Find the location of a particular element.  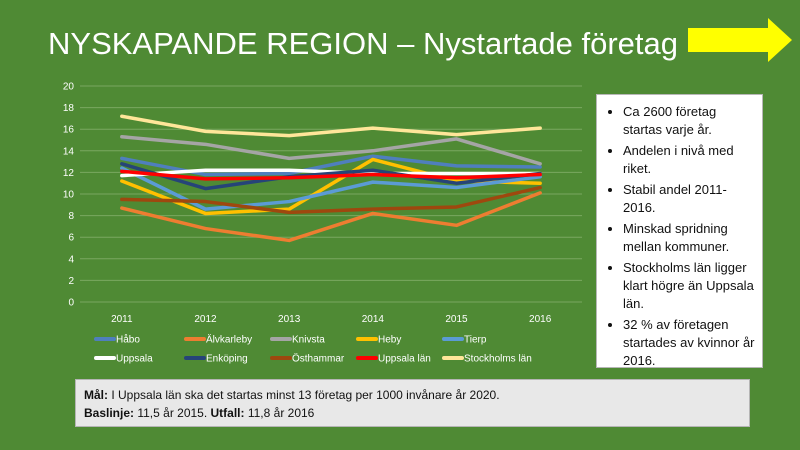

y-tick-label: 0 is located at coordinates (71, 303).